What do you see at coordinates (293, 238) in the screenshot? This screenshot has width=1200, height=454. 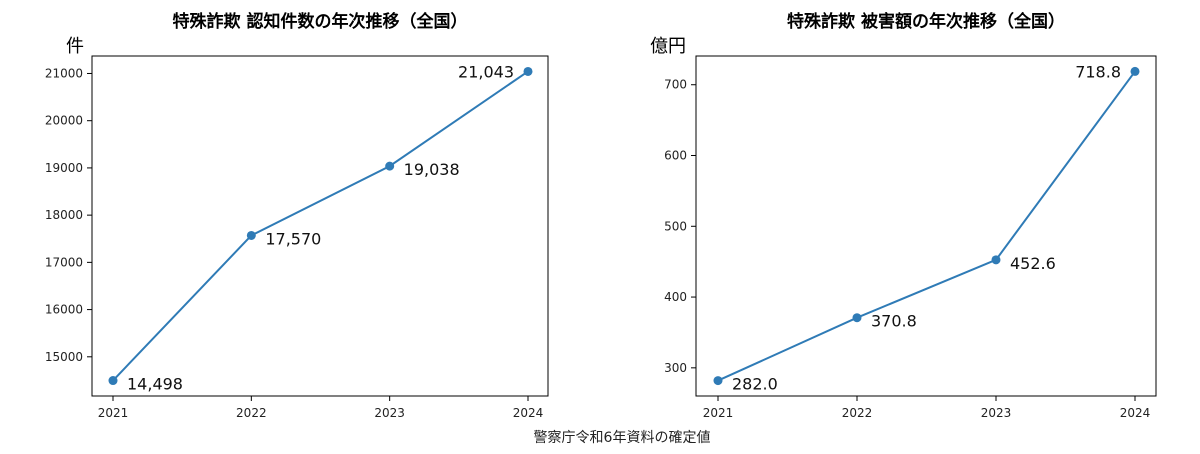 I see `data-label: 17,570` at bounding box center [293, 238].